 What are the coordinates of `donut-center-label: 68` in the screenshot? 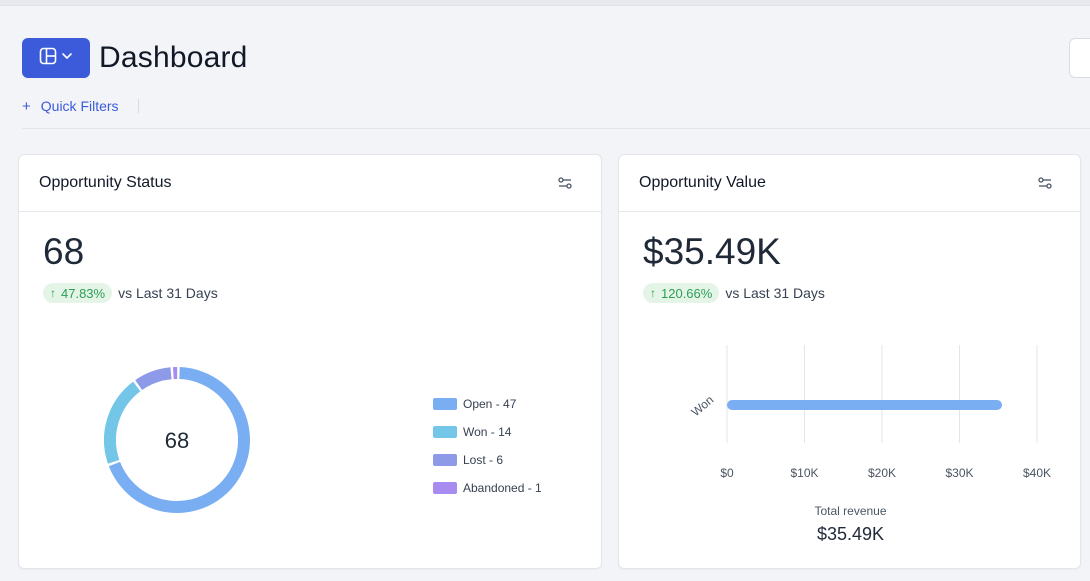 It's located at (177, 440).